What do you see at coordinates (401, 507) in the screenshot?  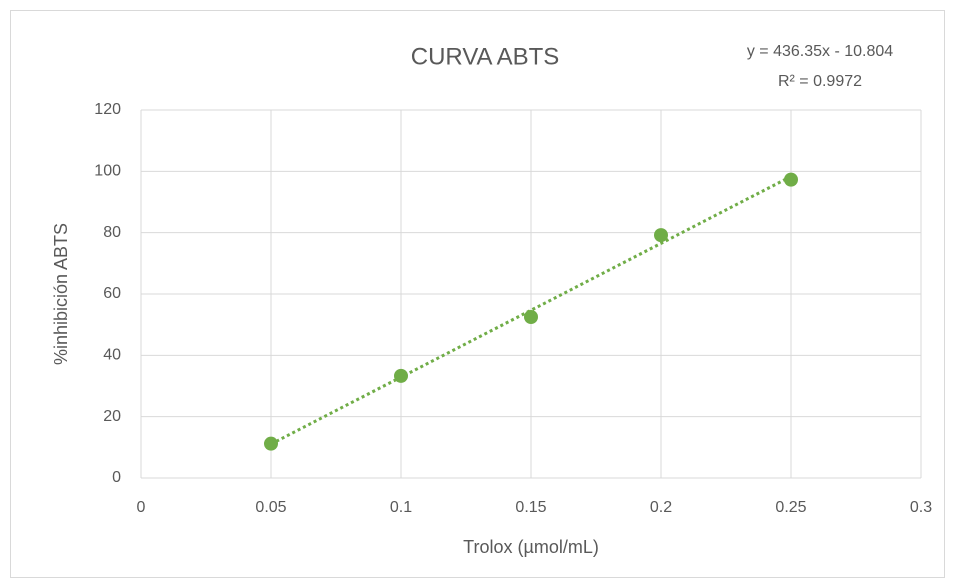 I see `x-tick-label: 0.1` at bounding box center [401, 507].